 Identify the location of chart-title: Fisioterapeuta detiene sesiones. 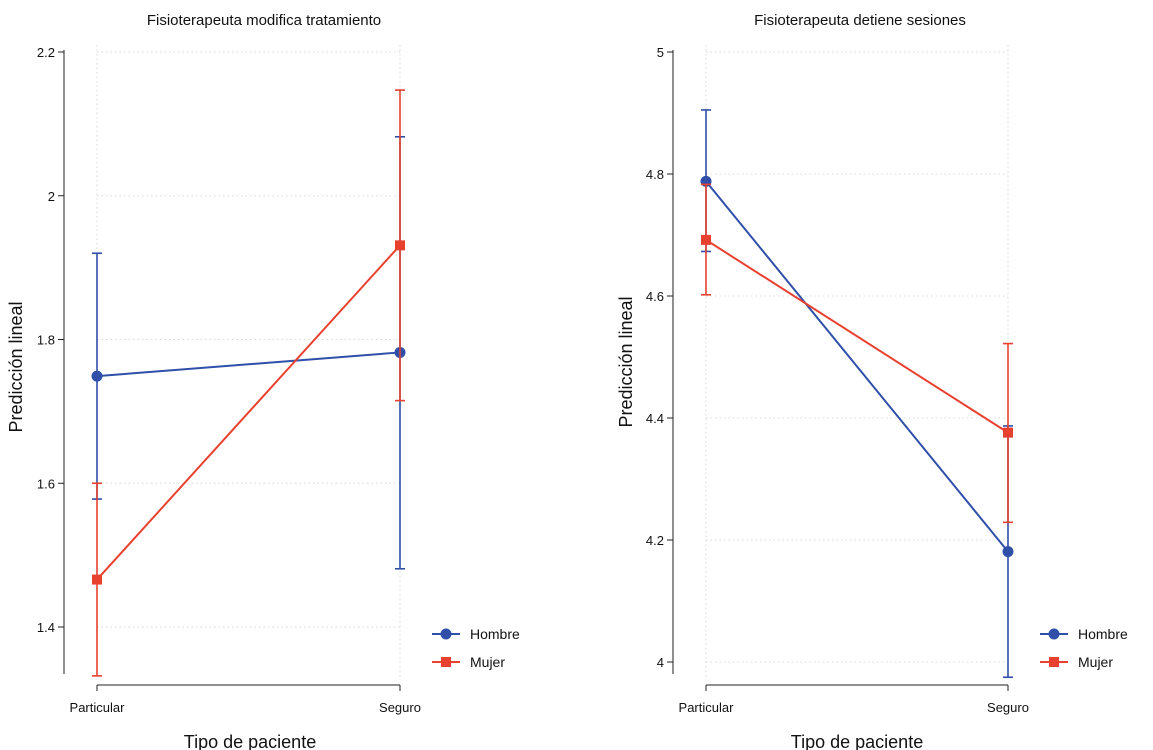
(860, 20).